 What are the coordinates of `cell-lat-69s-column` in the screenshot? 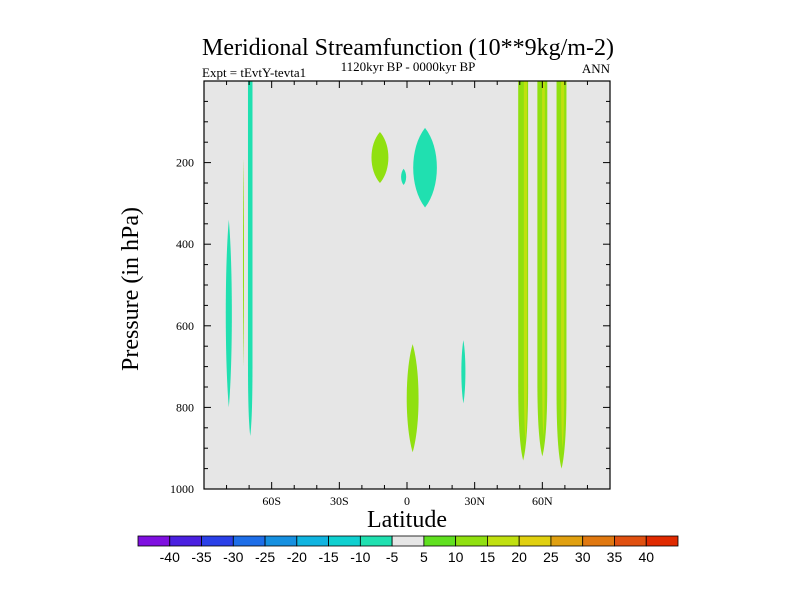 It's located at (250, 258).